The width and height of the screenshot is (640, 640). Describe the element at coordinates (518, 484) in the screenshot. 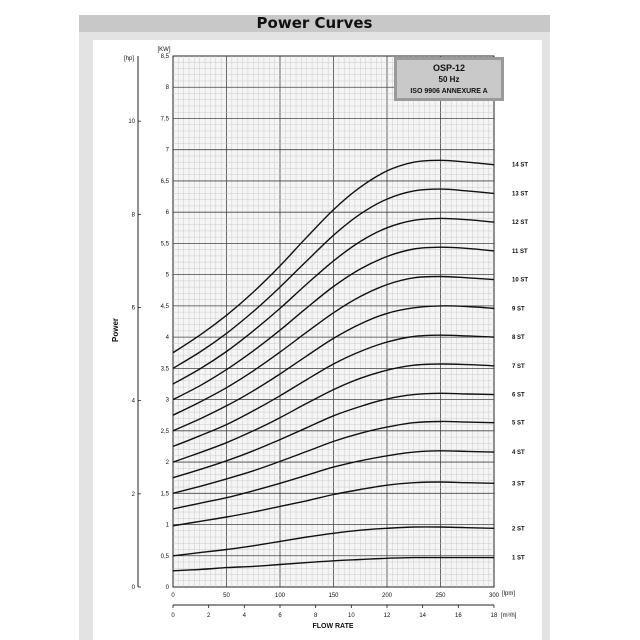

I see `series-label: 3 ST` at that location.